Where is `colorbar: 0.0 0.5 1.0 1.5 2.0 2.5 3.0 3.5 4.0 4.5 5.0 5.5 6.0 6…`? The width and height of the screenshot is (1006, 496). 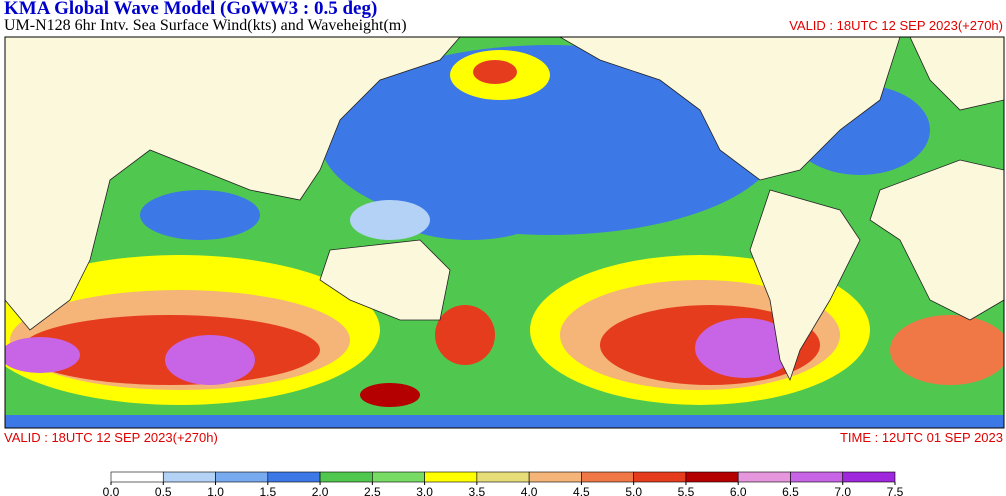
colorbar: 0.0 0.5 1.0 1.5 2.0 2.5 3.0 3.5 4.0 4.5 5.0 5.5 6.0 6… is located at coordinates (503, 483).